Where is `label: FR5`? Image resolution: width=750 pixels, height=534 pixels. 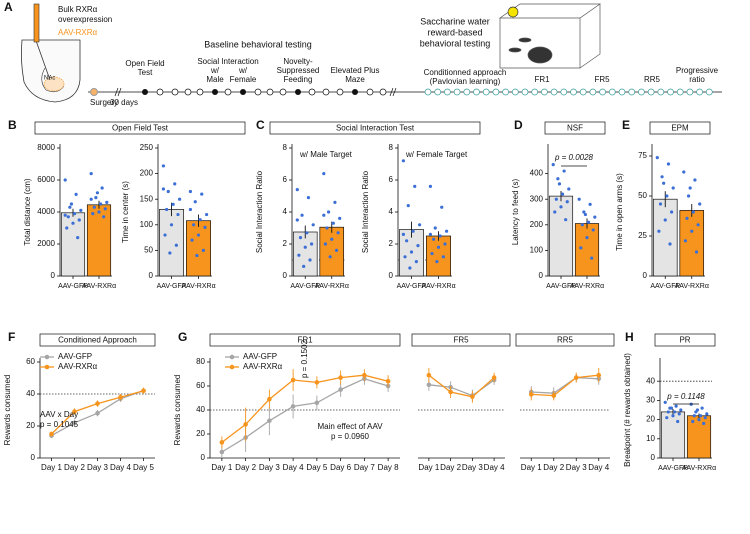 label: FR5 is located at coordinates (602, 79).